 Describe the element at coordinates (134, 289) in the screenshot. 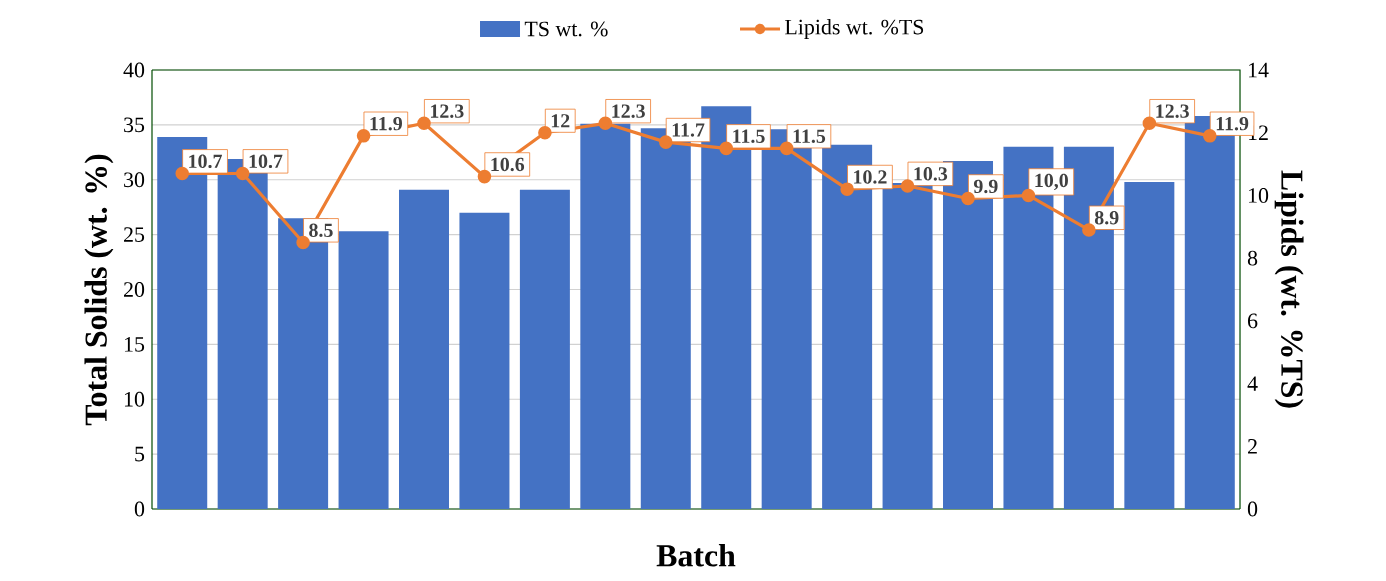

I see `y-tick-label: 20` at that location.